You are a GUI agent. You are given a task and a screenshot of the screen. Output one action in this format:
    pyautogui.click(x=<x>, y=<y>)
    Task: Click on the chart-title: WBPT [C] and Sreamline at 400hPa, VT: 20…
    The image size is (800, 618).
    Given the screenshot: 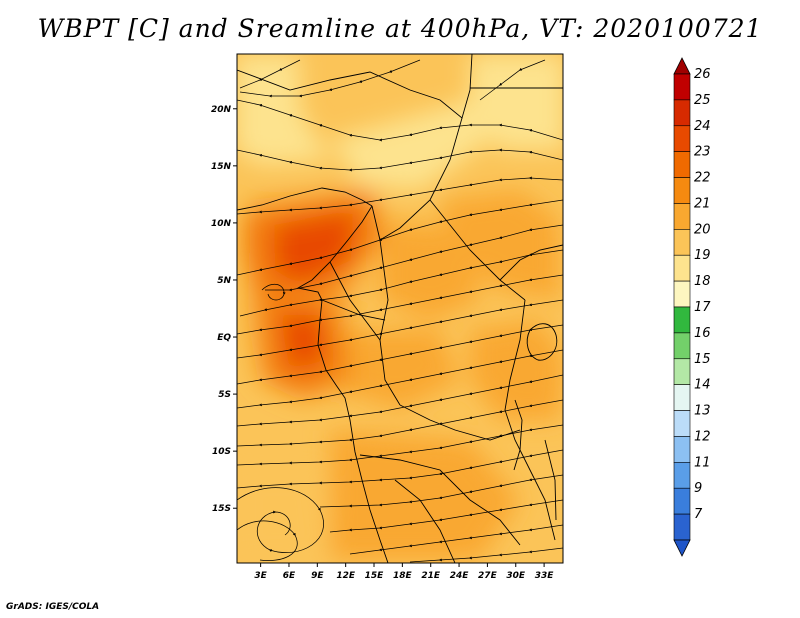 What is the action you would take?
    pyautogui.click(x=400, y=28)
    